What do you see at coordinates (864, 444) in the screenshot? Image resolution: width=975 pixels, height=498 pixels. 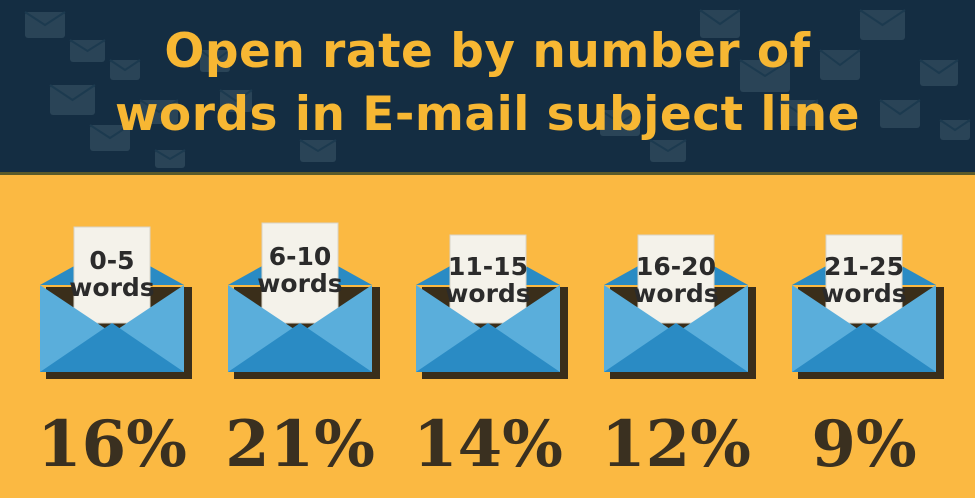 I see `open-rate-value: 9%` at bounding box center [864, 444].